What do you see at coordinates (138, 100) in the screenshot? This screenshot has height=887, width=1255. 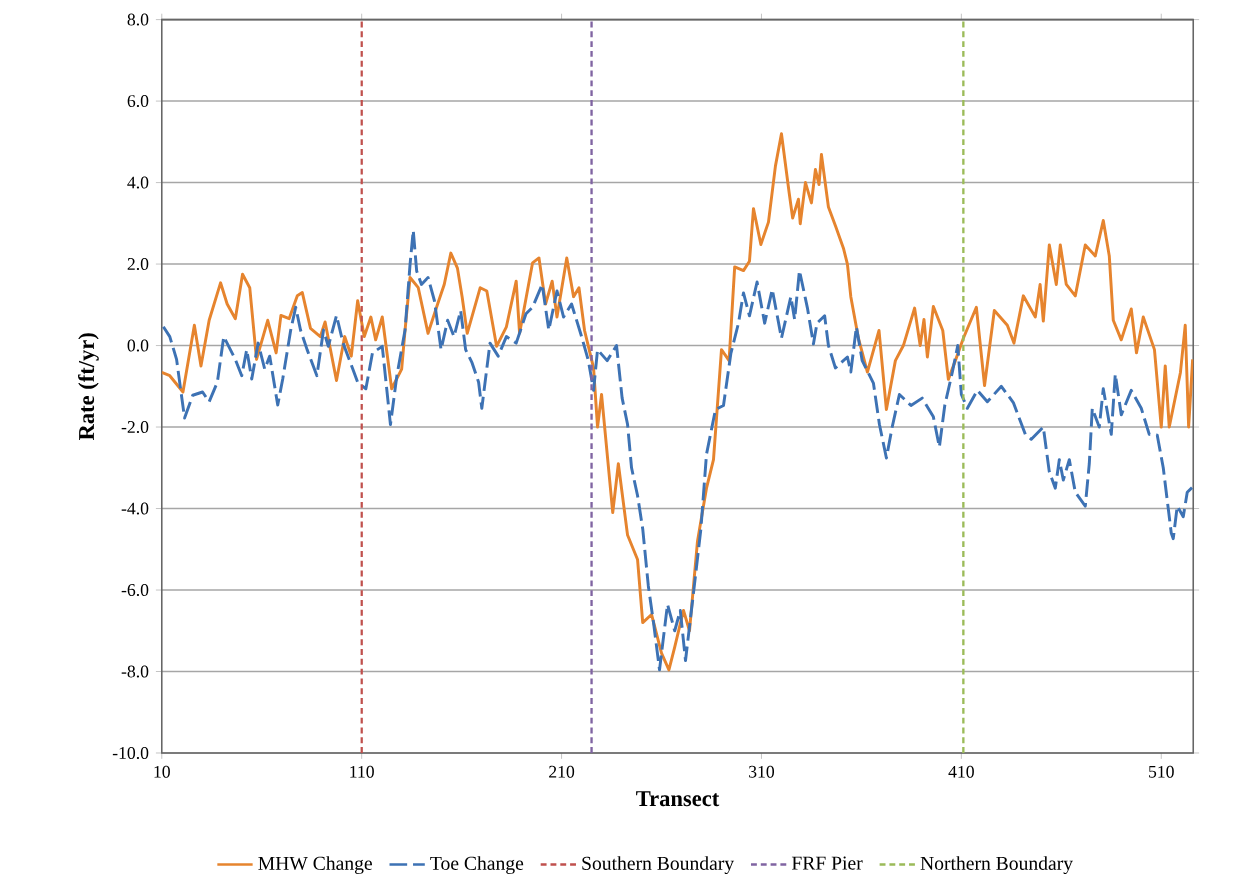 I see `y-tick-label: 6.0` at bounding box center [138, 100].